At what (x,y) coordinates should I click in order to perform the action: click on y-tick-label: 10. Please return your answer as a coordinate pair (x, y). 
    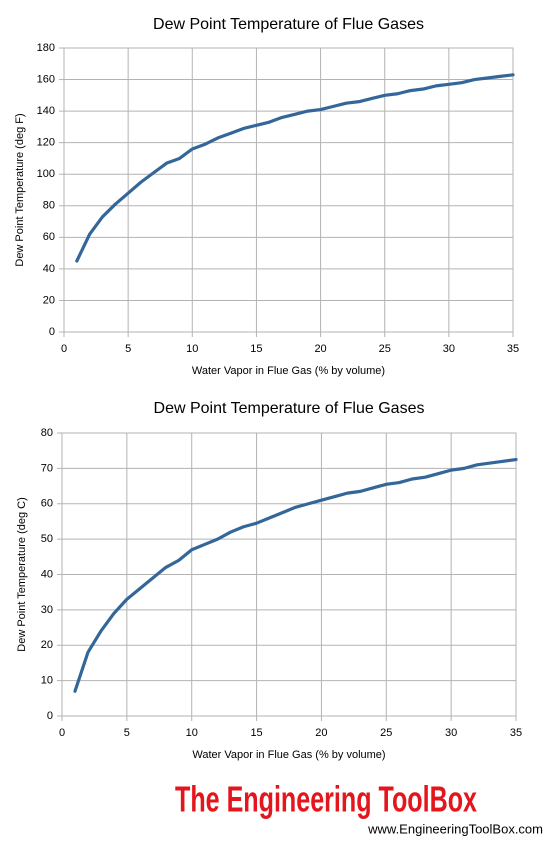
    Looking at the image, I should click on (47, 681).